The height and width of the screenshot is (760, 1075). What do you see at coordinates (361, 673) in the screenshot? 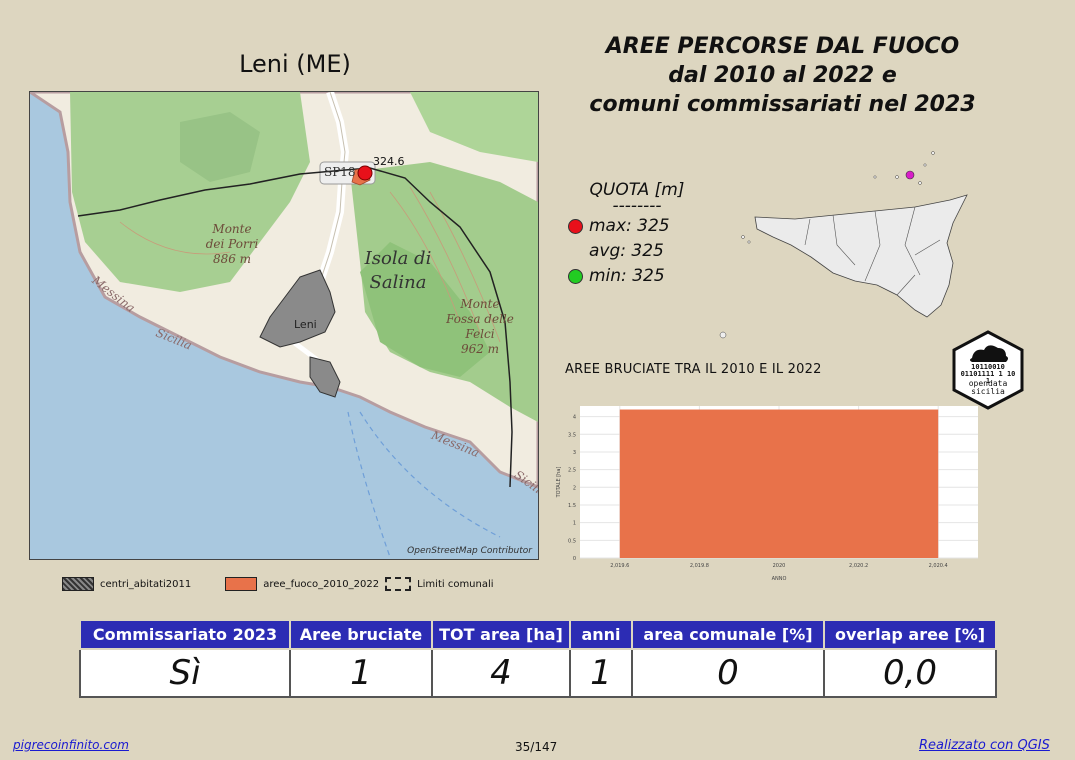
I see `value-aree-bruciate: 1` at bounding box center [361, 673].